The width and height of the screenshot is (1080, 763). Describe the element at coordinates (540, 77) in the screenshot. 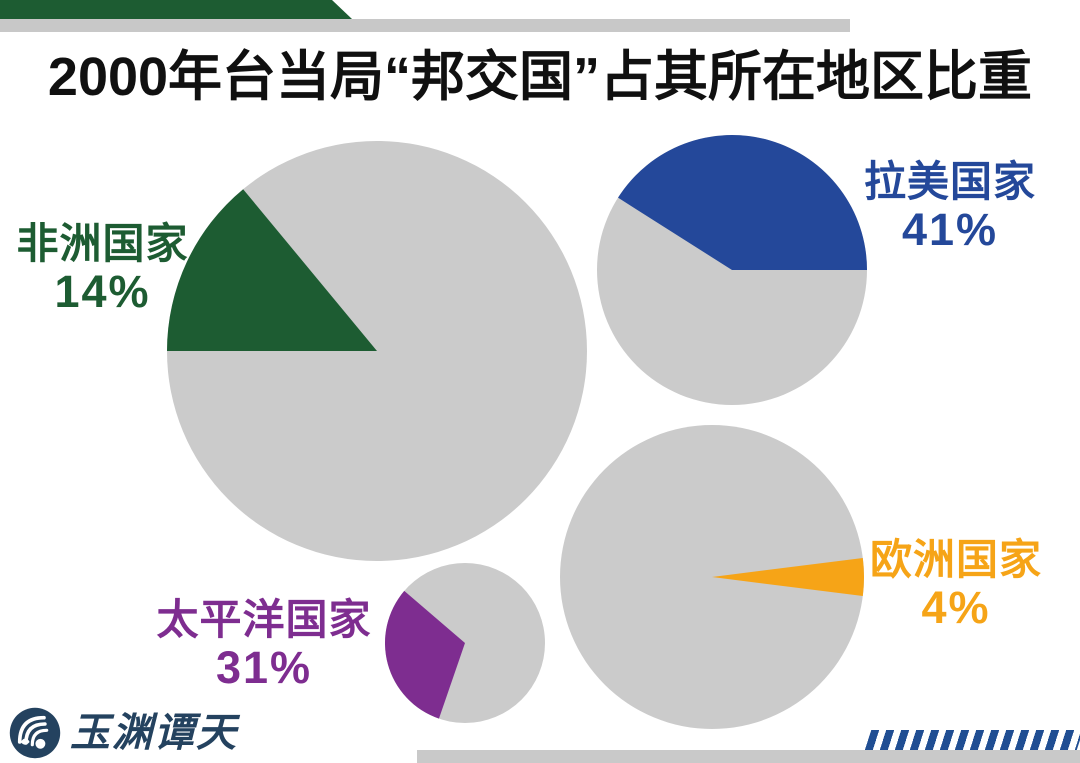

I see `page-title: 2000年台当局“邦交国”占其所在地区比重` at that location.